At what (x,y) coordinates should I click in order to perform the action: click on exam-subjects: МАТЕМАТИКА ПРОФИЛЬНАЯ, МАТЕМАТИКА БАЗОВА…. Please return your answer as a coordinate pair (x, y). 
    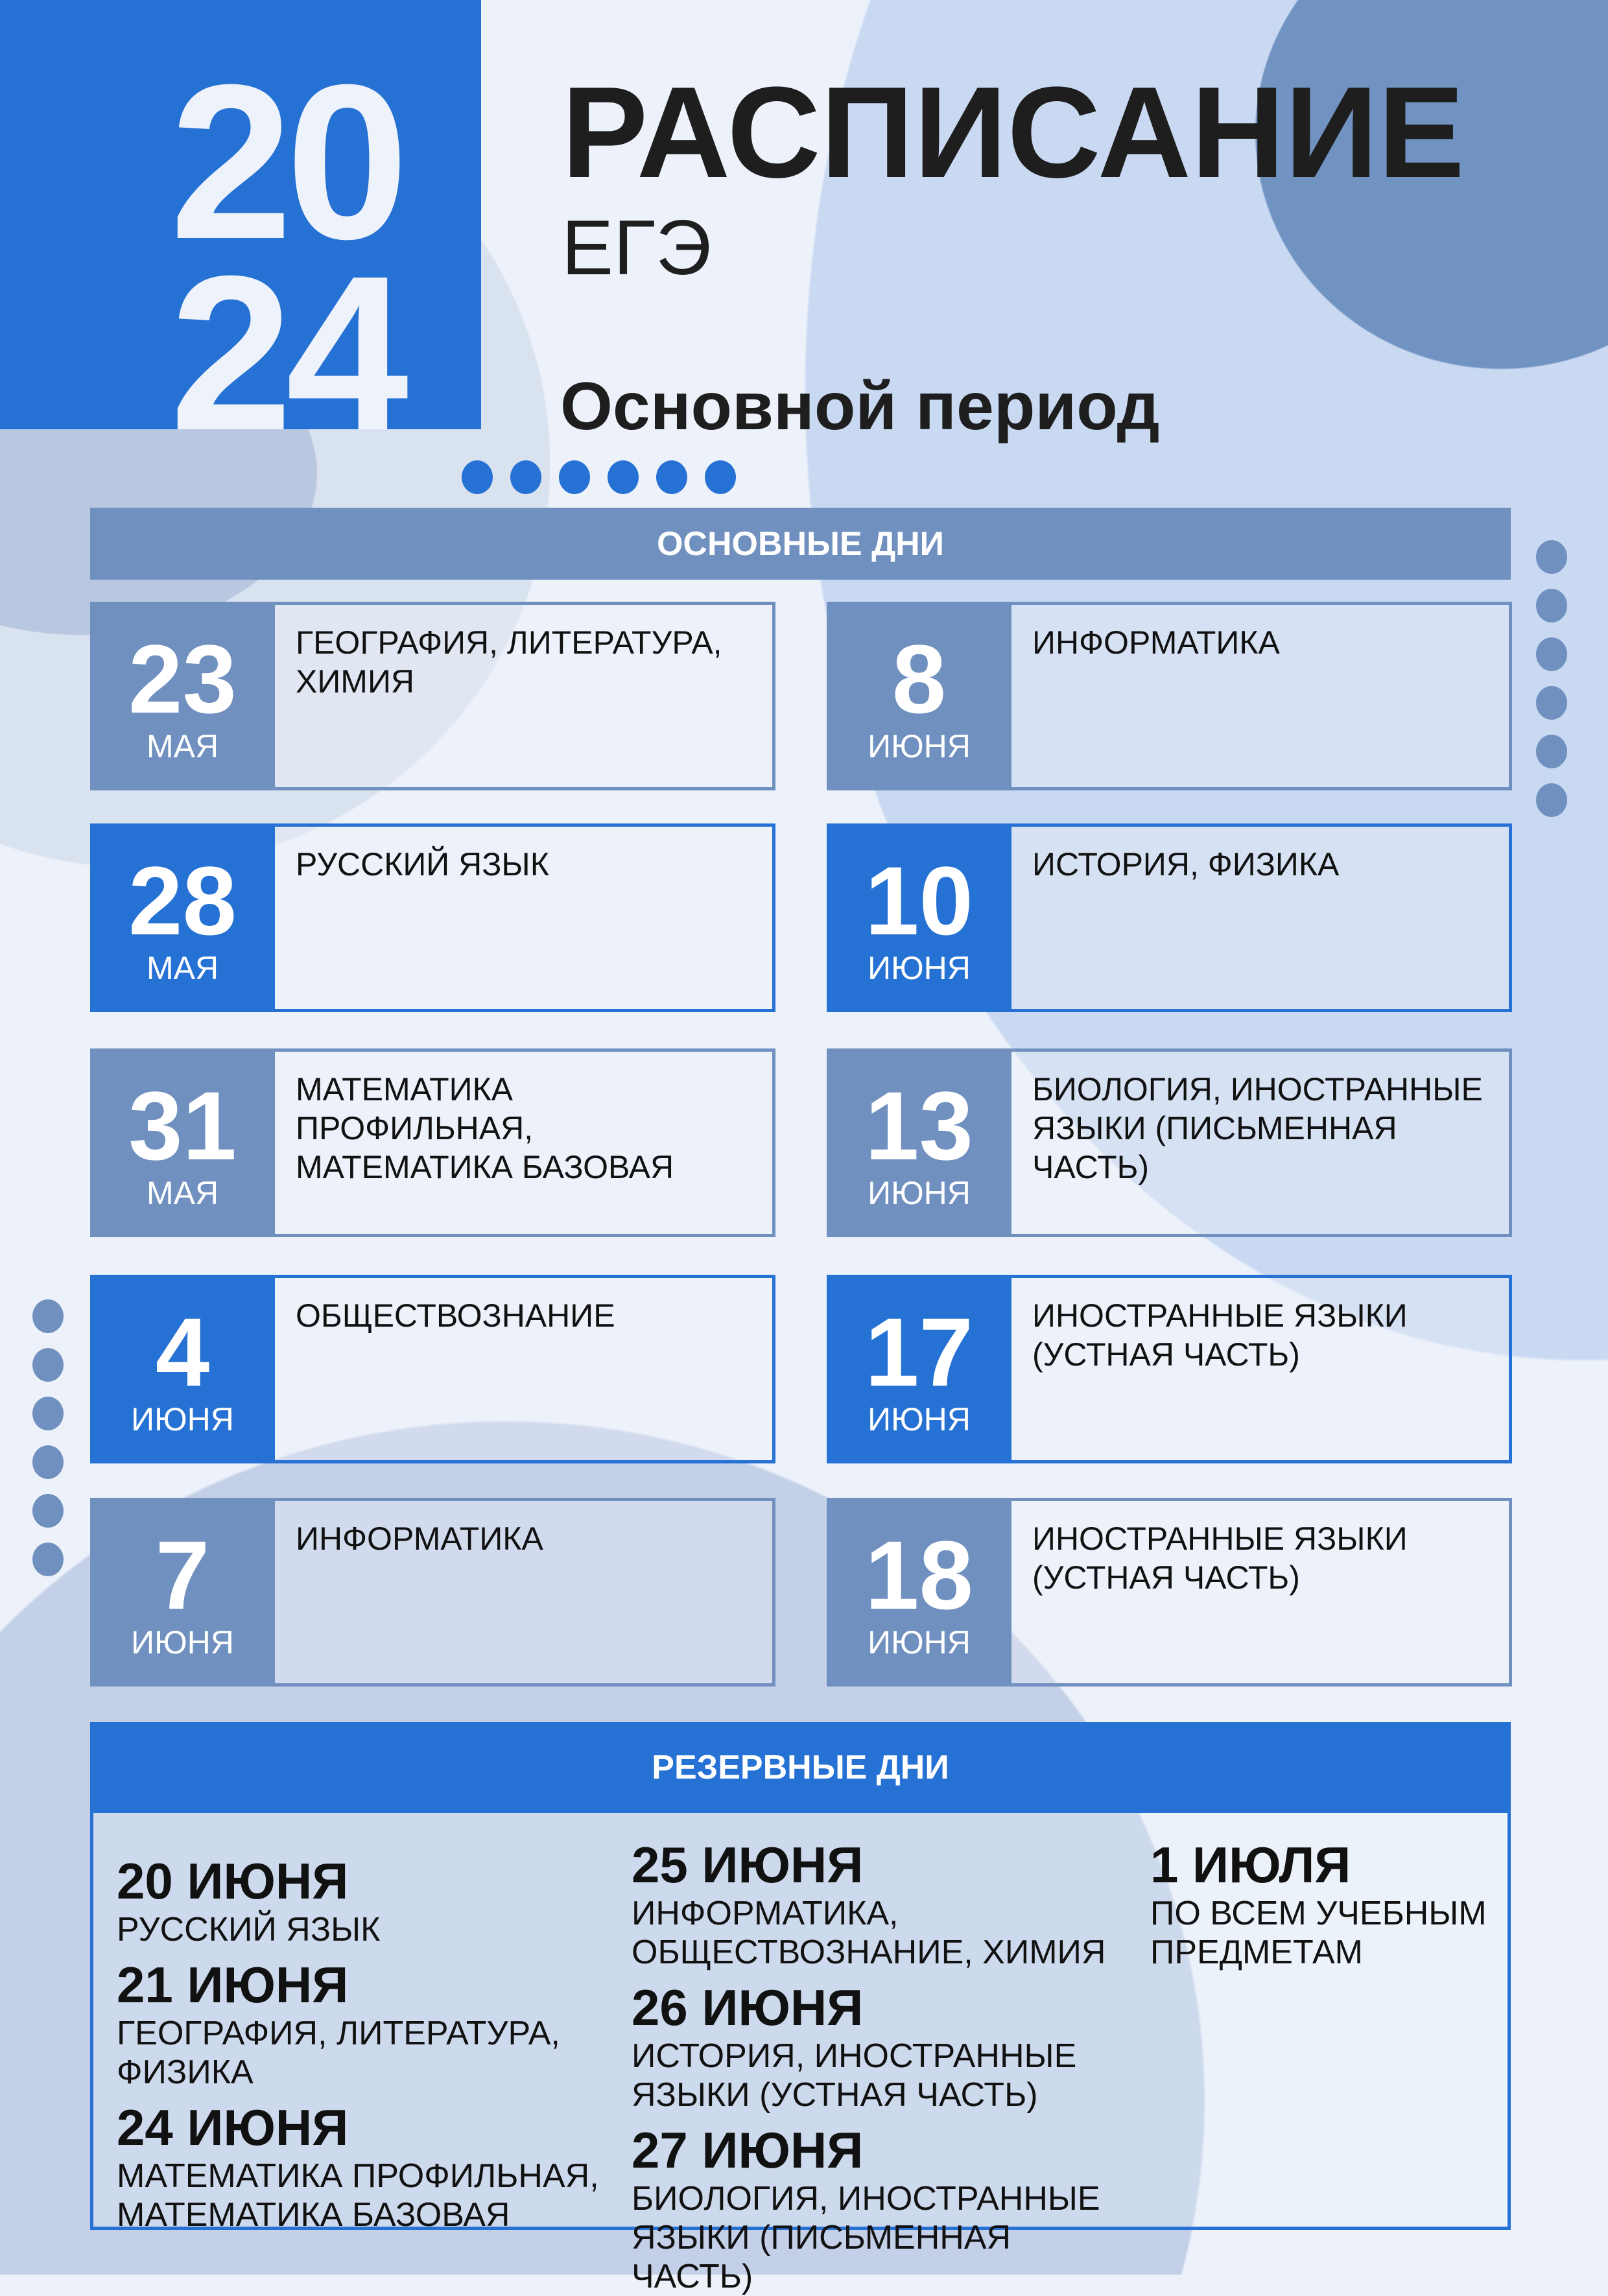
    Looking at the image, I should click on (485, 1128).